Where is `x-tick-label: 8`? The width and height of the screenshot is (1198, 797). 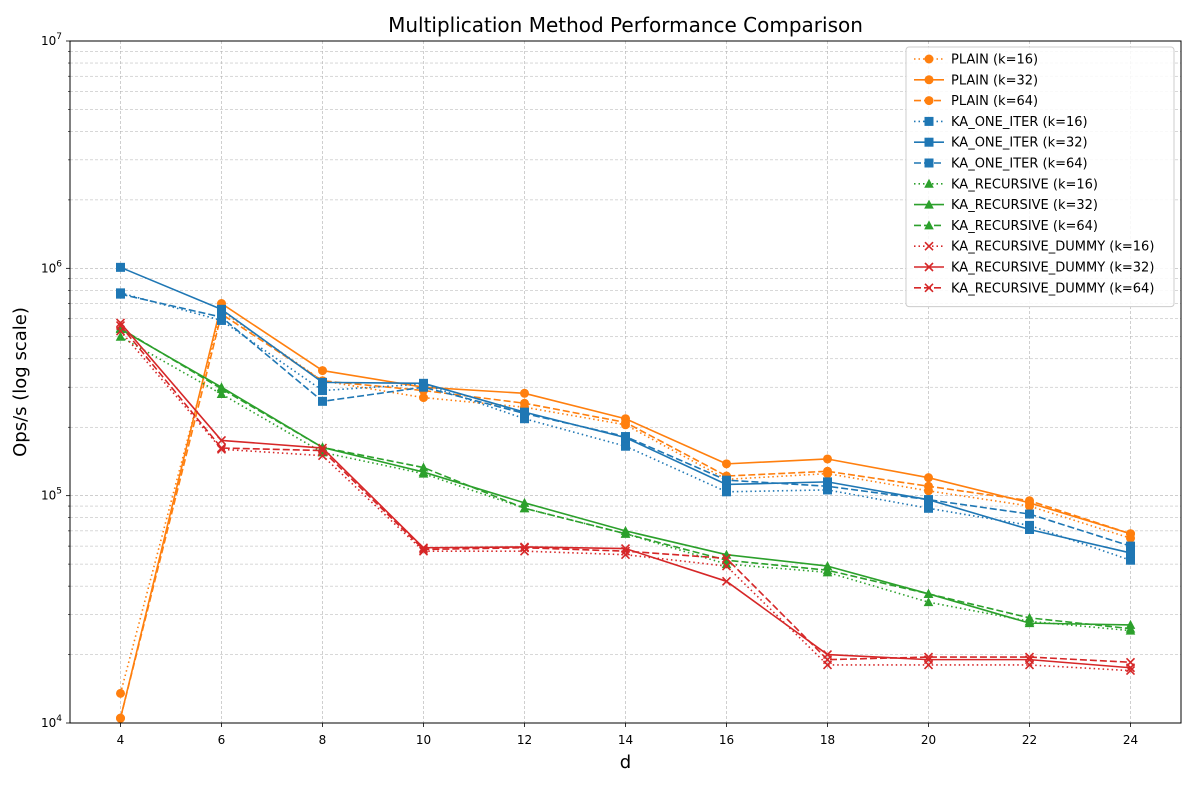
x-tick-label: 8 is located at coordinates (323, 740).